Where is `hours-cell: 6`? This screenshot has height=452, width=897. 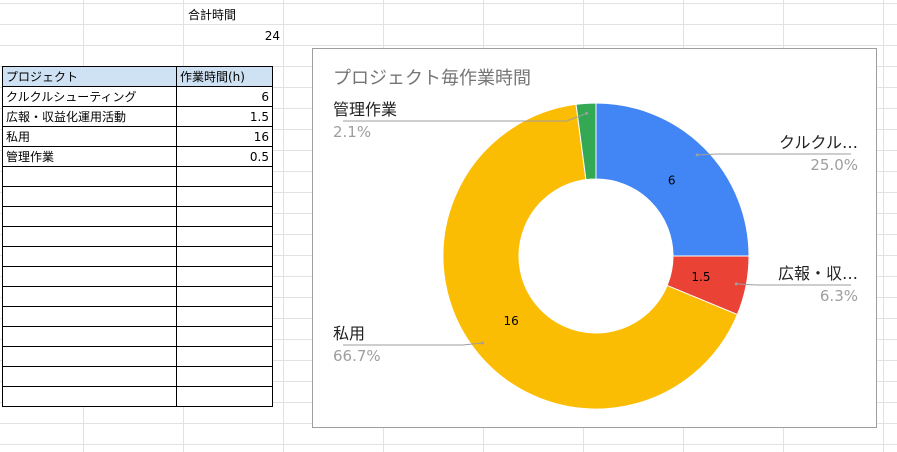
hours-cell: 6 is located at coordinates (224, 96).